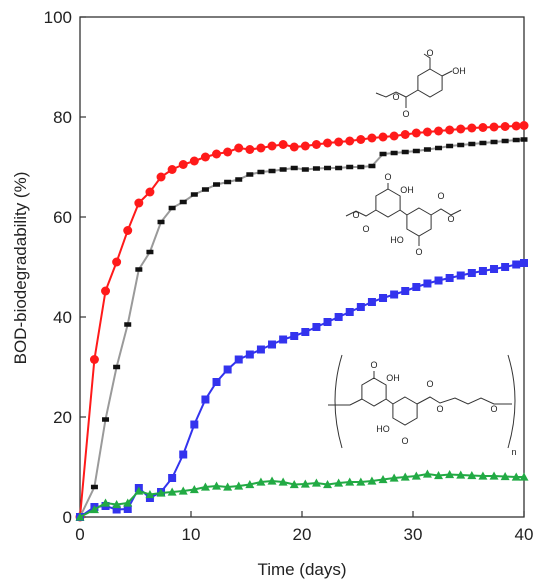 The width and height of the screenshot is (540, 588). I want to click on x-tick-label: 40, so click(524, 534).